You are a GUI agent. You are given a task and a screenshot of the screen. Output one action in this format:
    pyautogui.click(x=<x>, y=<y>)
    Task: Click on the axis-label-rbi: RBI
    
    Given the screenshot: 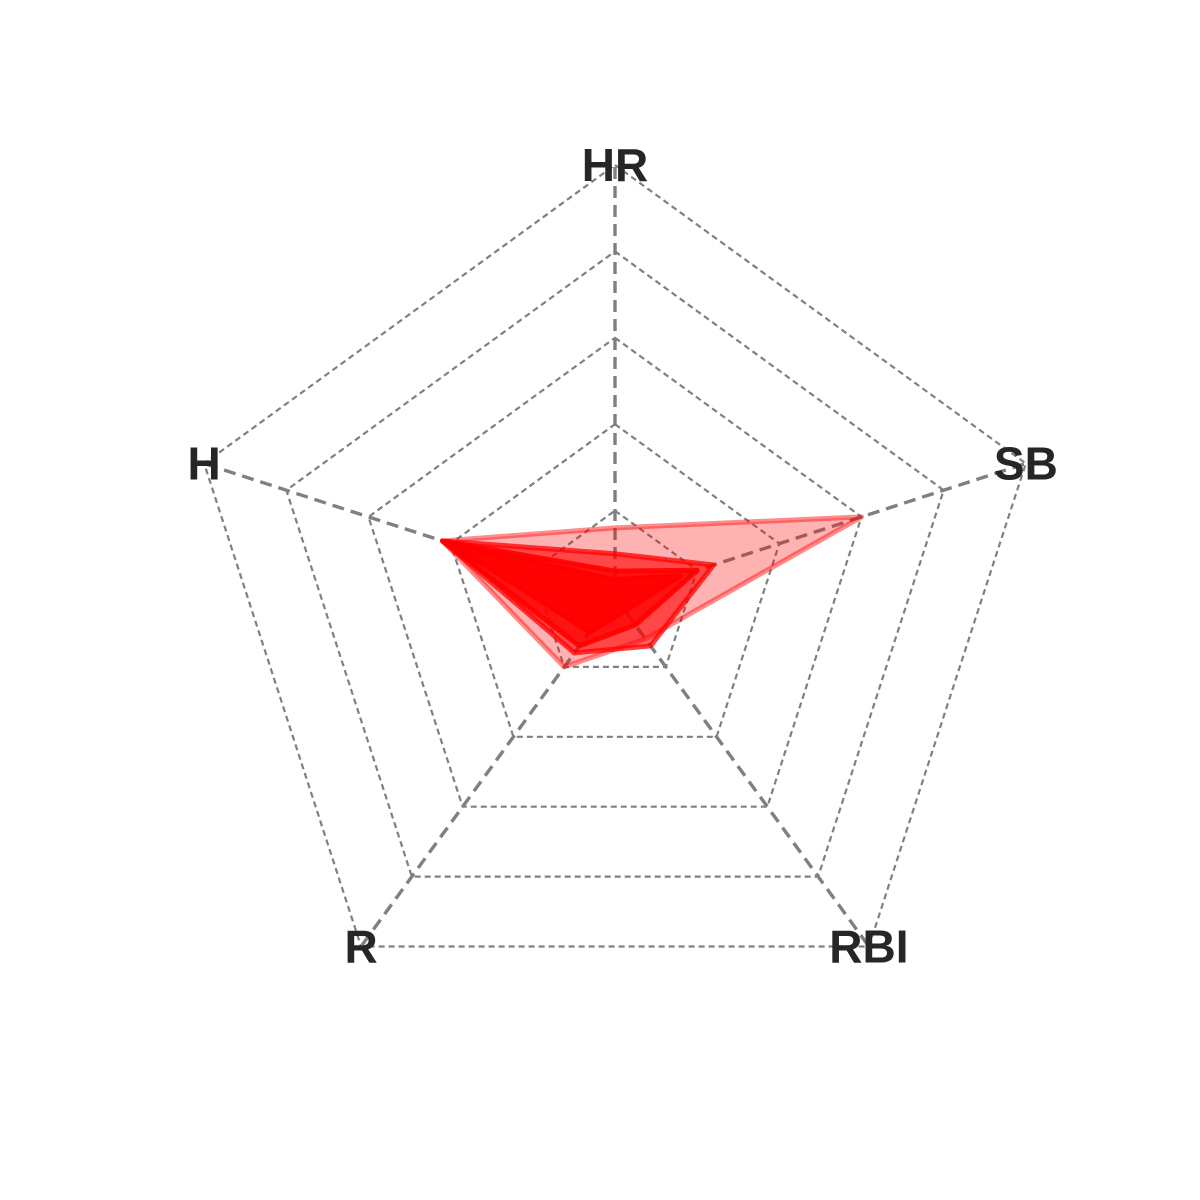 What is the action you would take?
    pyautogui.click(x=868, y=946)
    